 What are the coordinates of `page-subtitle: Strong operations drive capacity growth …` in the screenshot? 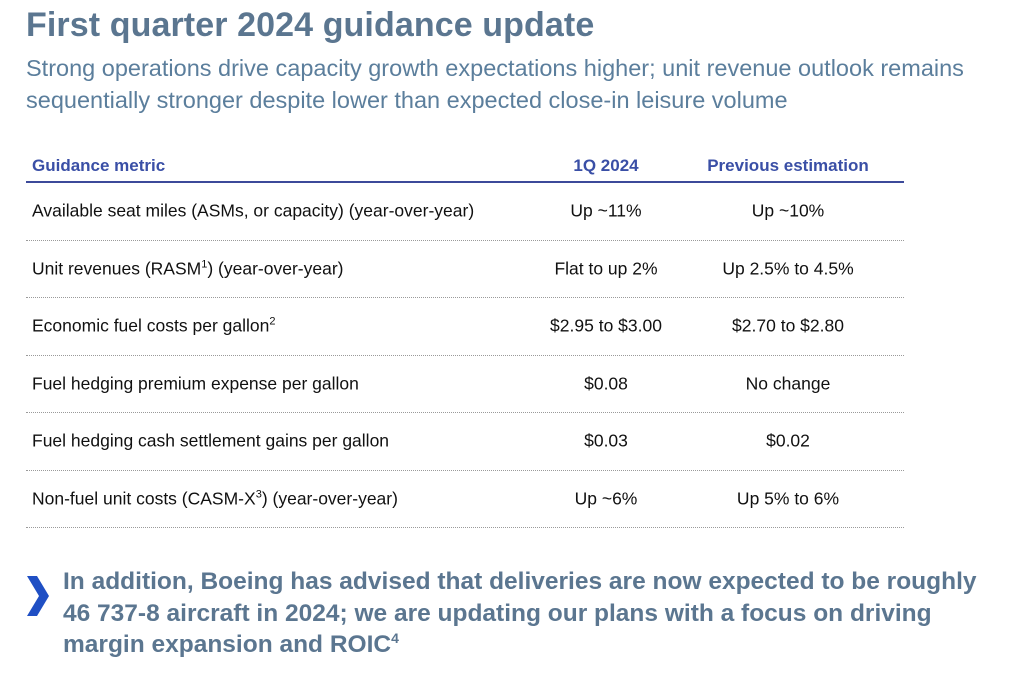 It's located at (495, 84).